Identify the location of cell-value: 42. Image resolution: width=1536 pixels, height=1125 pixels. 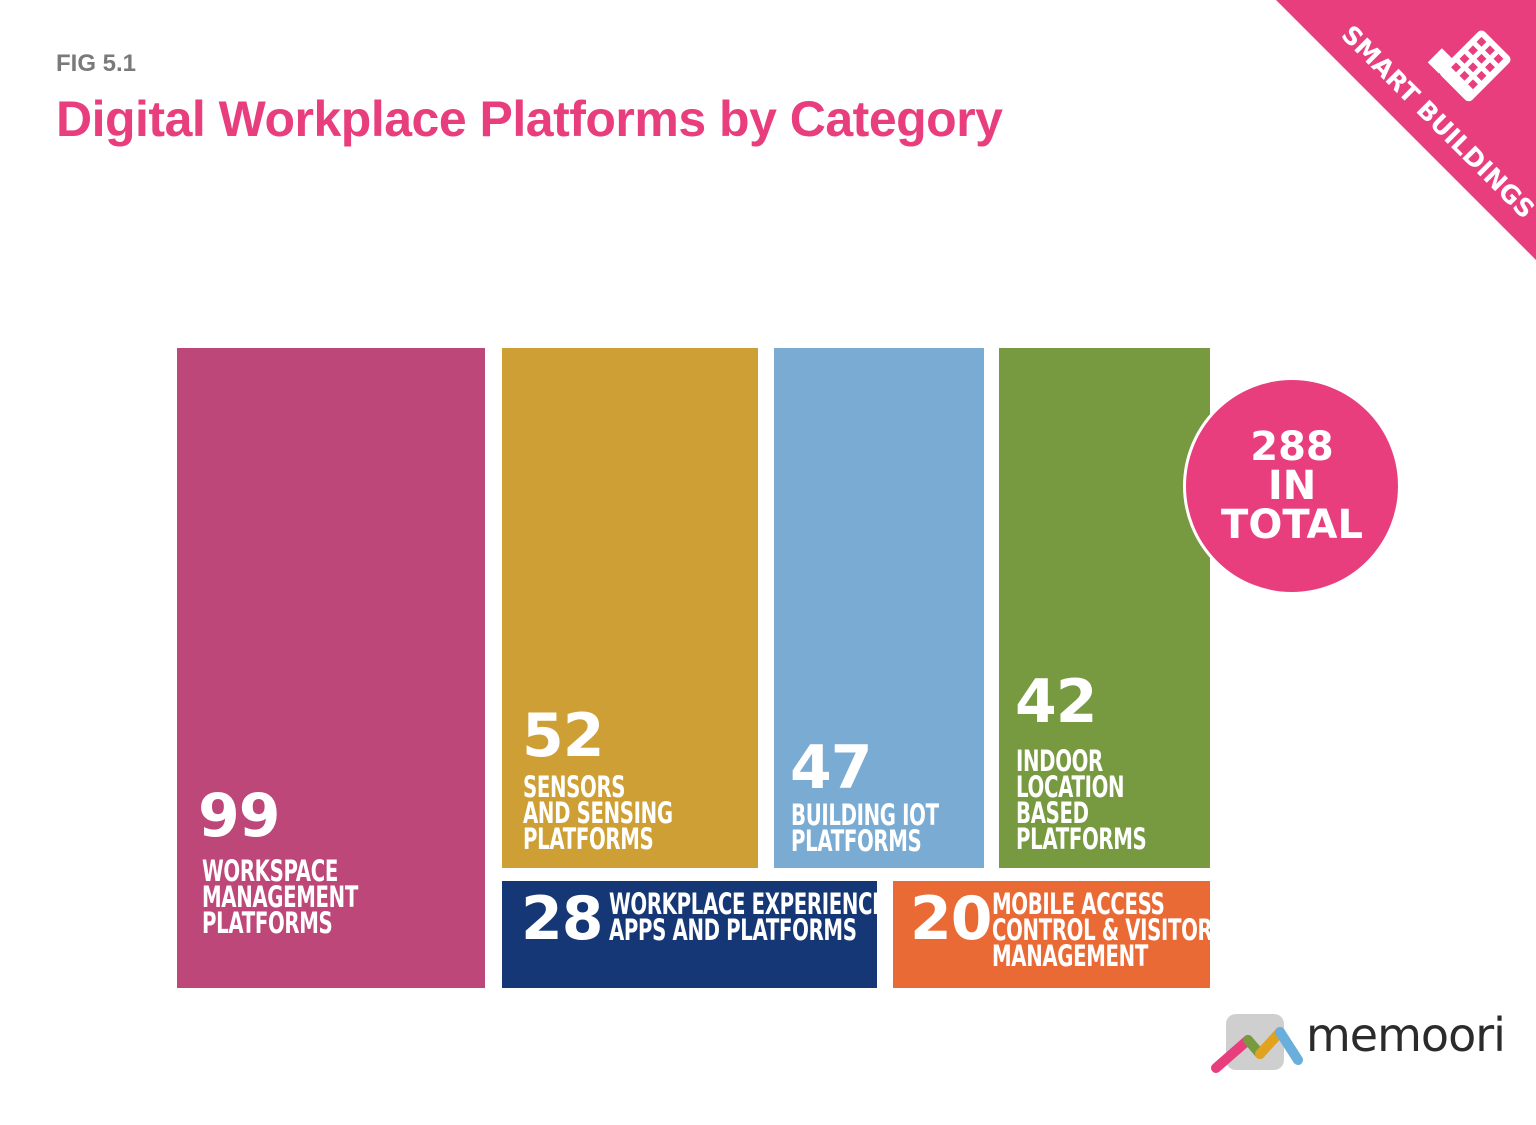
(1056, 702).